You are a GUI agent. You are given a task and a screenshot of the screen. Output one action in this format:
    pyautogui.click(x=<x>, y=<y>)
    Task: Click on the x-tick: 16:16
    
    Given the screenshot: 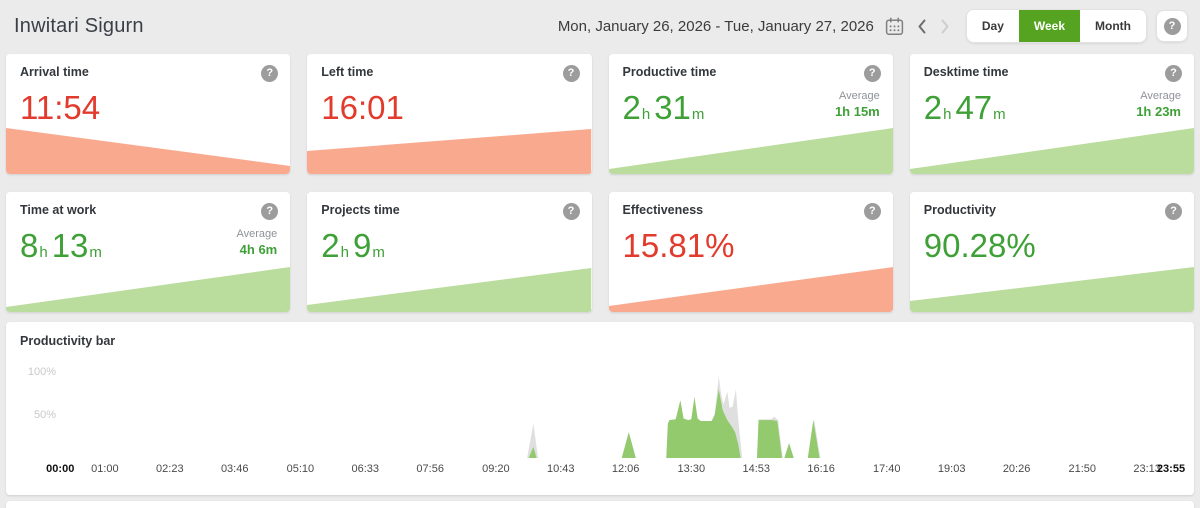 What is the action you would take?
    pyautogui.click(x=821, y=469)
    